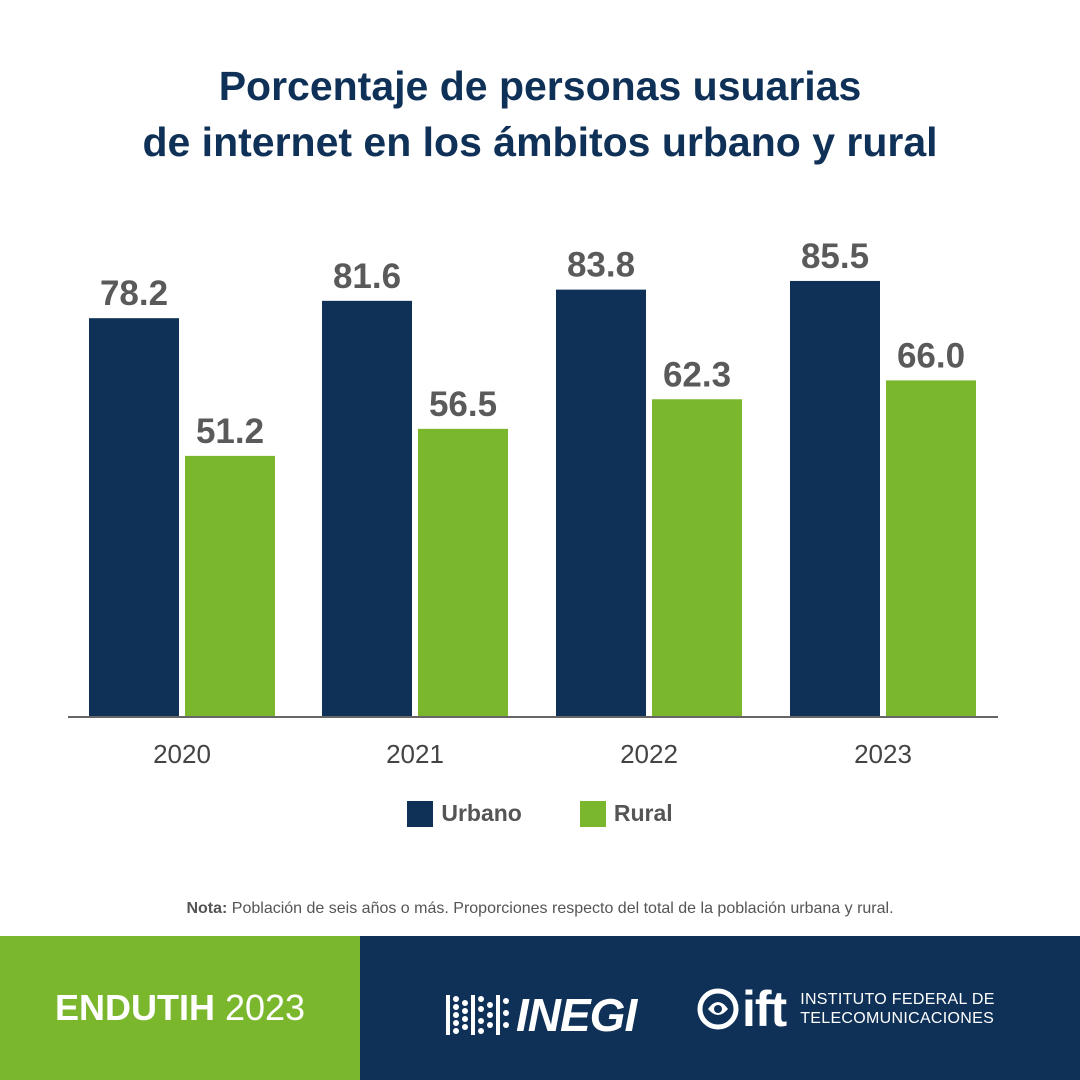 The image size is (1080, 1080). I want to click on bar-urbano-2023, so click(835, 498).